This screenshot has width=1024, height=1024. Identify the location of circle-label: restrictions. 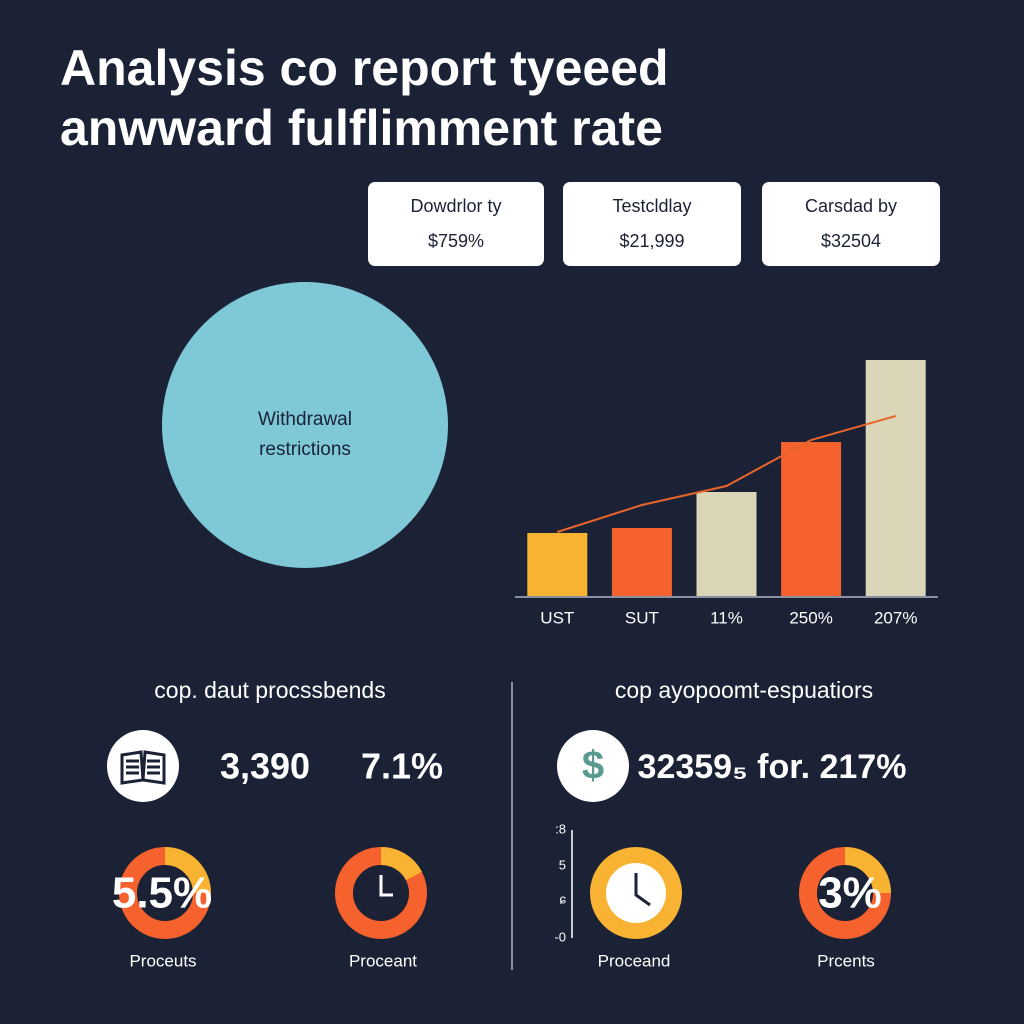
(305, 449).